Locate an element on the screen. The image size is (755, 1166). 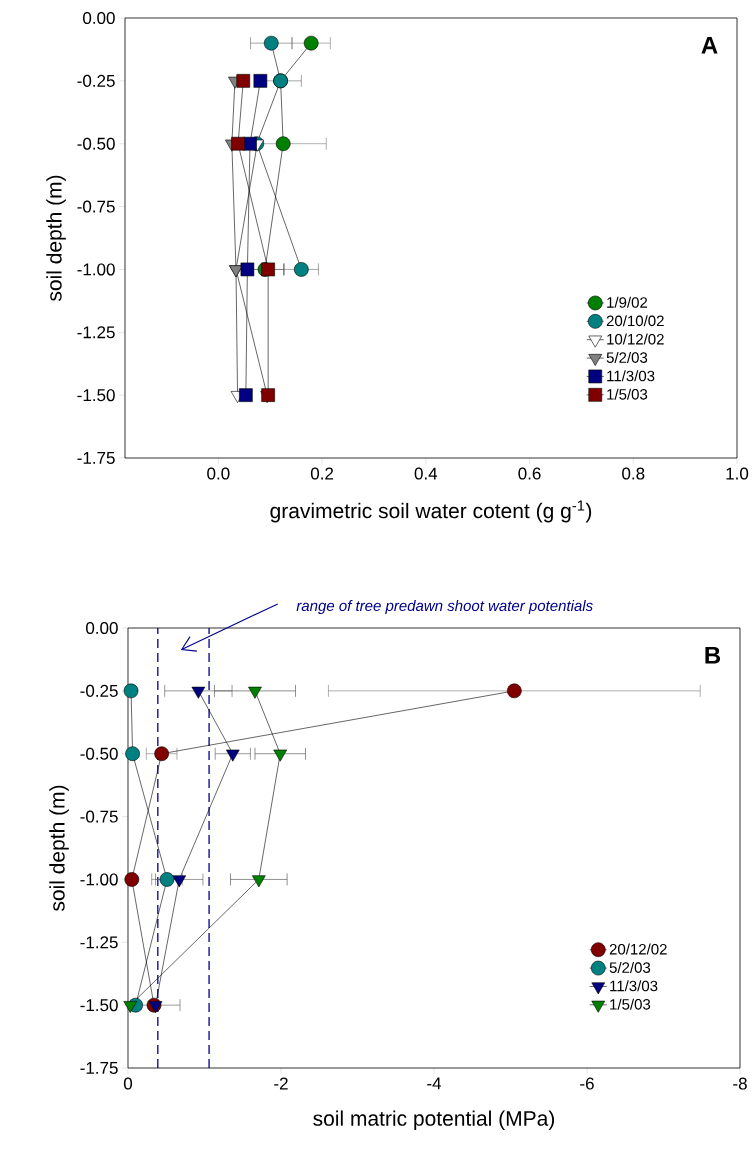
x-tick-label: 0.6 is located at coordinates (529, 473).